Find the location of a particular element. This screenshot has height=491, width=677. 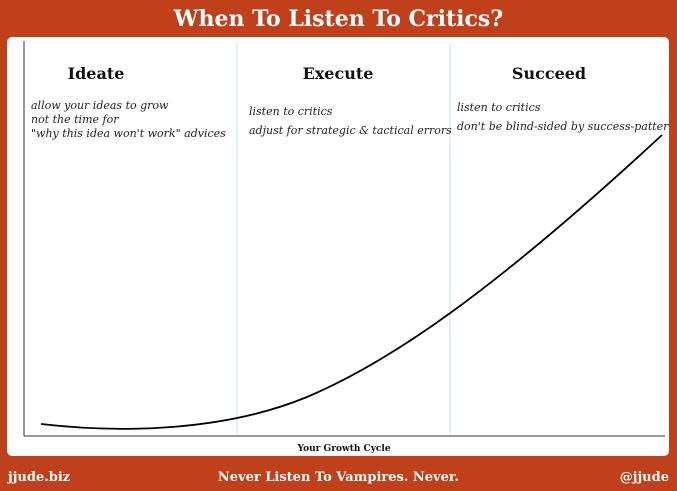

page-title: When To Listen To Critics? is located at coordinates (338, 19).